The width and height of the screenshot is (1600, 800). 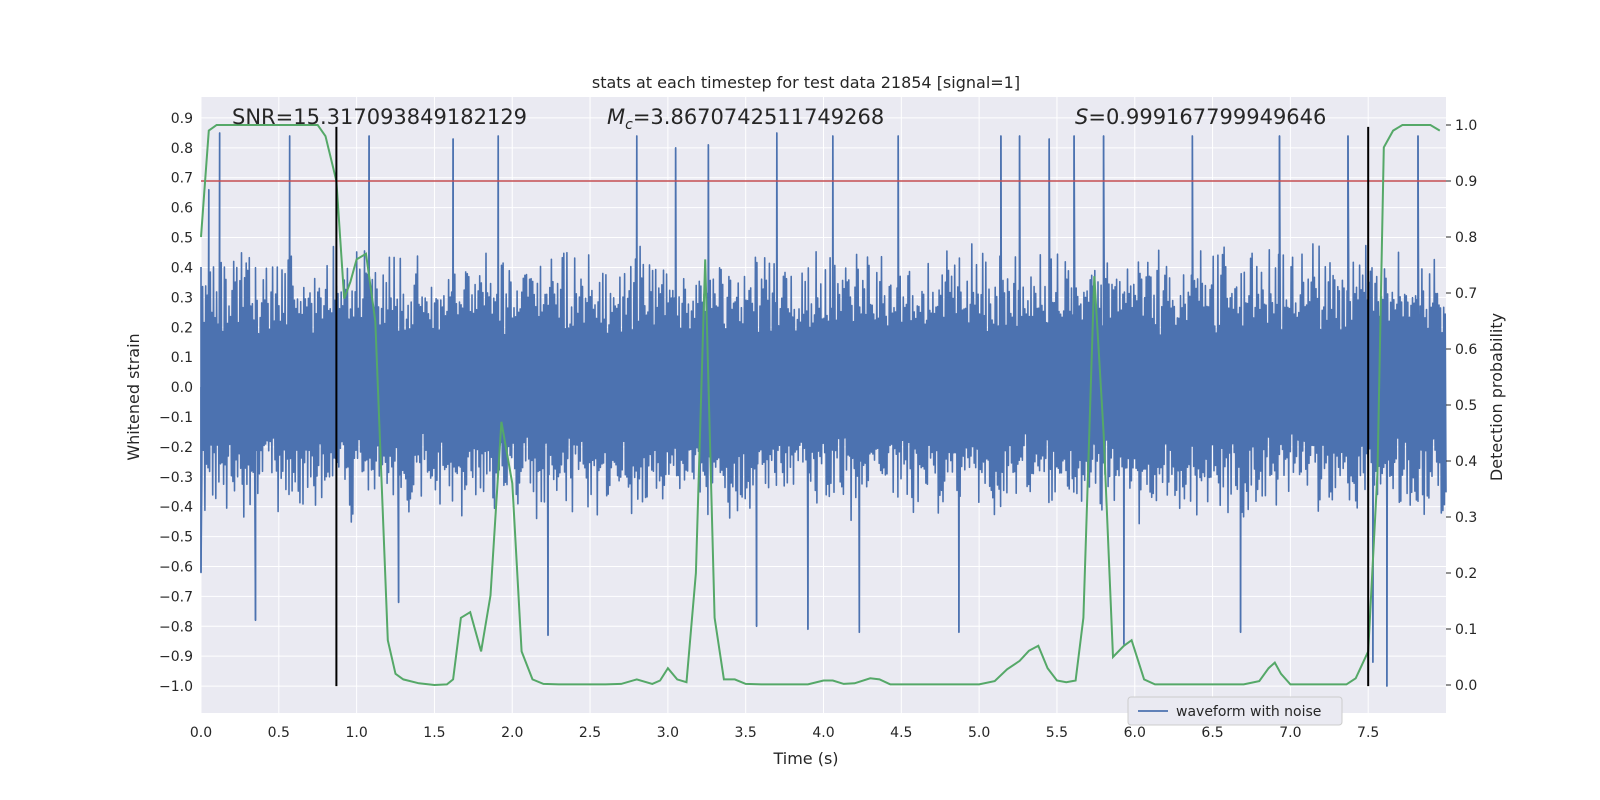 I want to click on y2-tick-label: 0.9, so click(x=1466, y=182).